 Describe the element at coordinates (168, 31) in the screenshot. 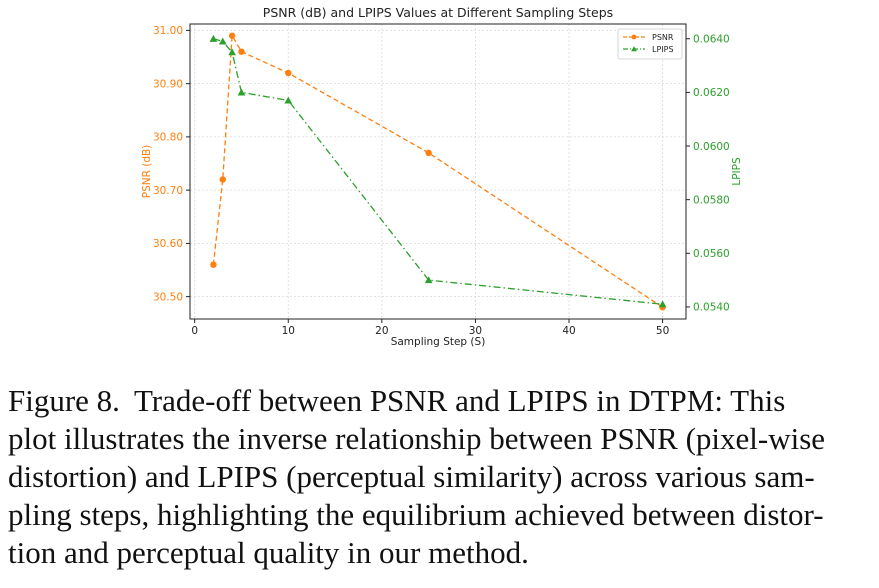

I see `y-left-tick-label: 31.00` at that location.